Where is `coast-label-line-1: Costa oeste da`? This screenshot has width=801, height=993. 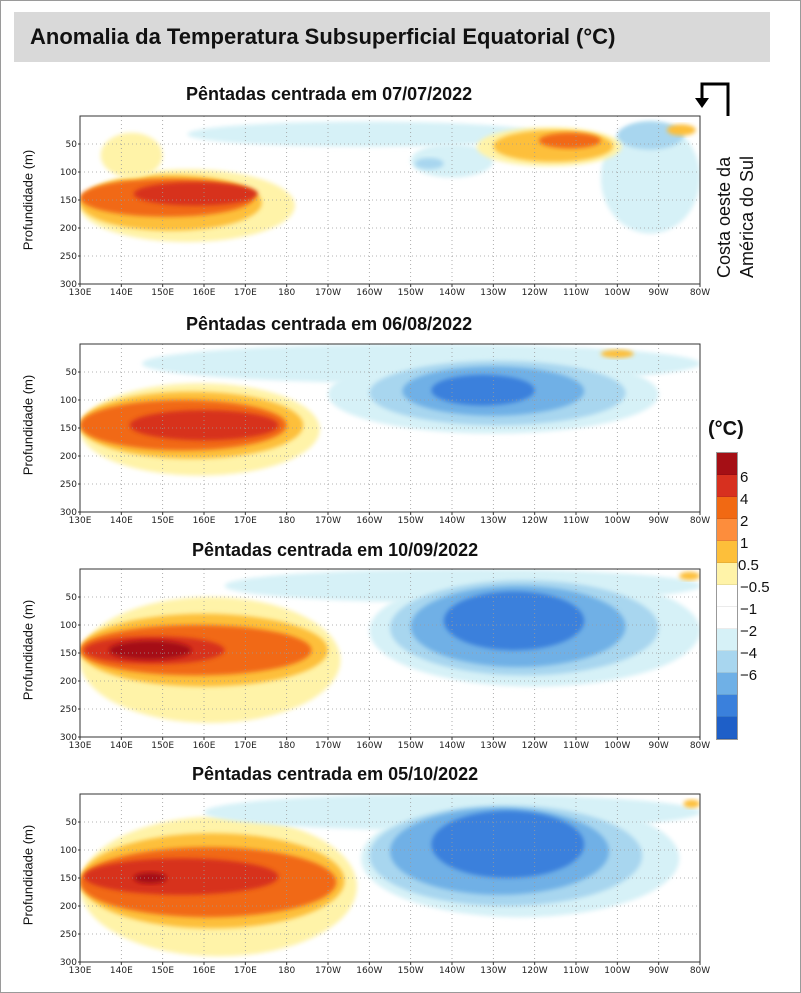
coast-label-line-1: Costa oeste da is located at coordinates (724, 217).